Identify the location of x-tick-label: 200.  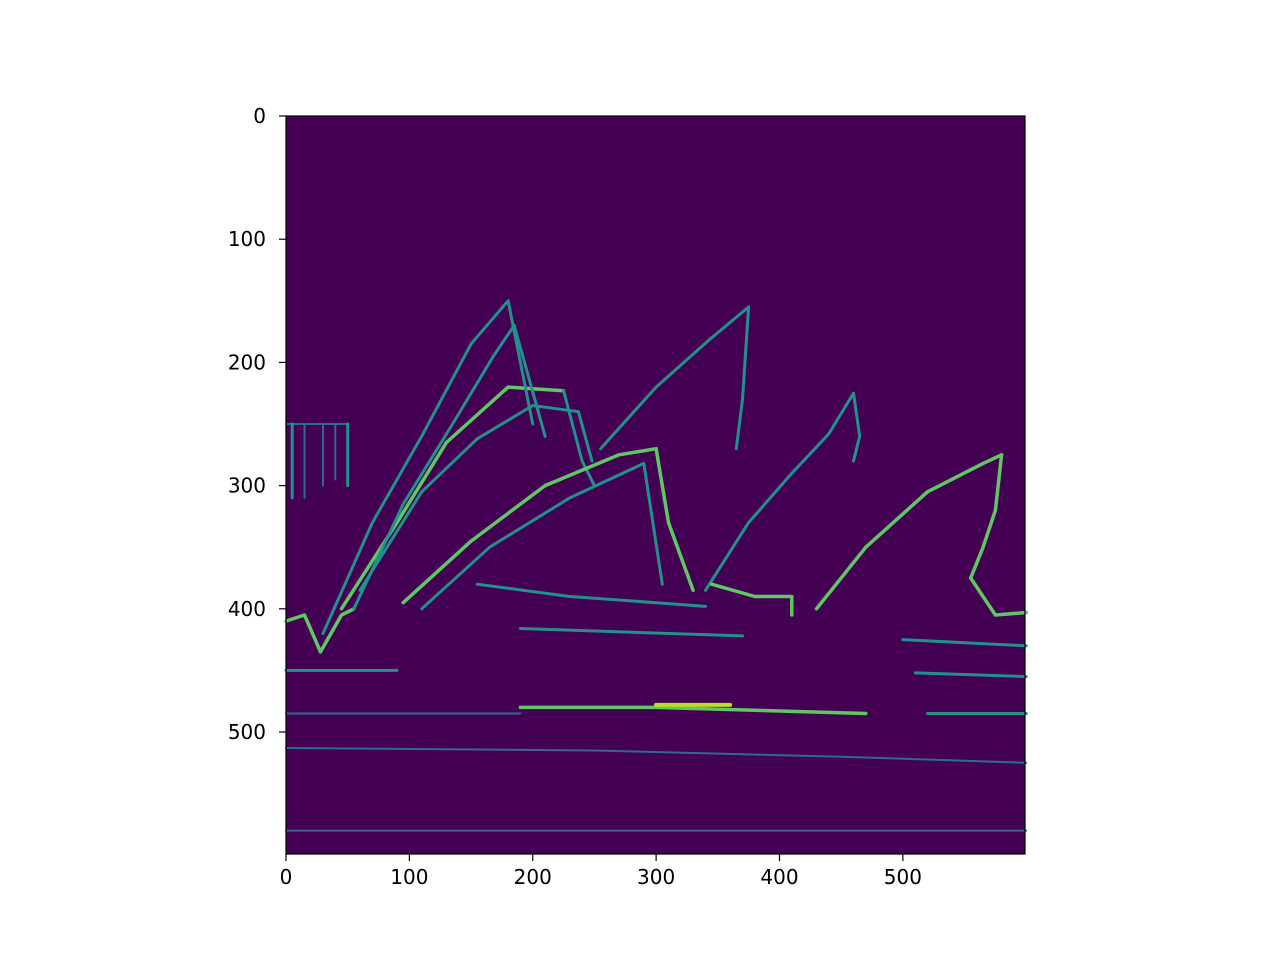
(533, 877).